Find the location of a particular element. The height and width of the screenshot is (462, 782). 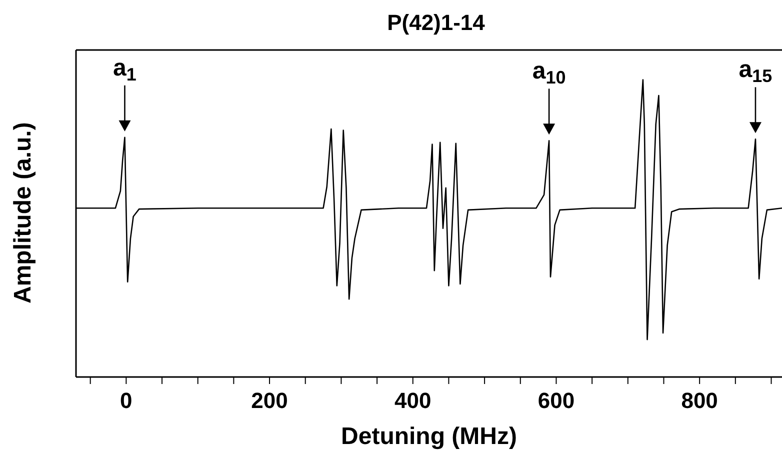

x-axis-title: Detuning (MHz) is located at coordinates (429, 436).